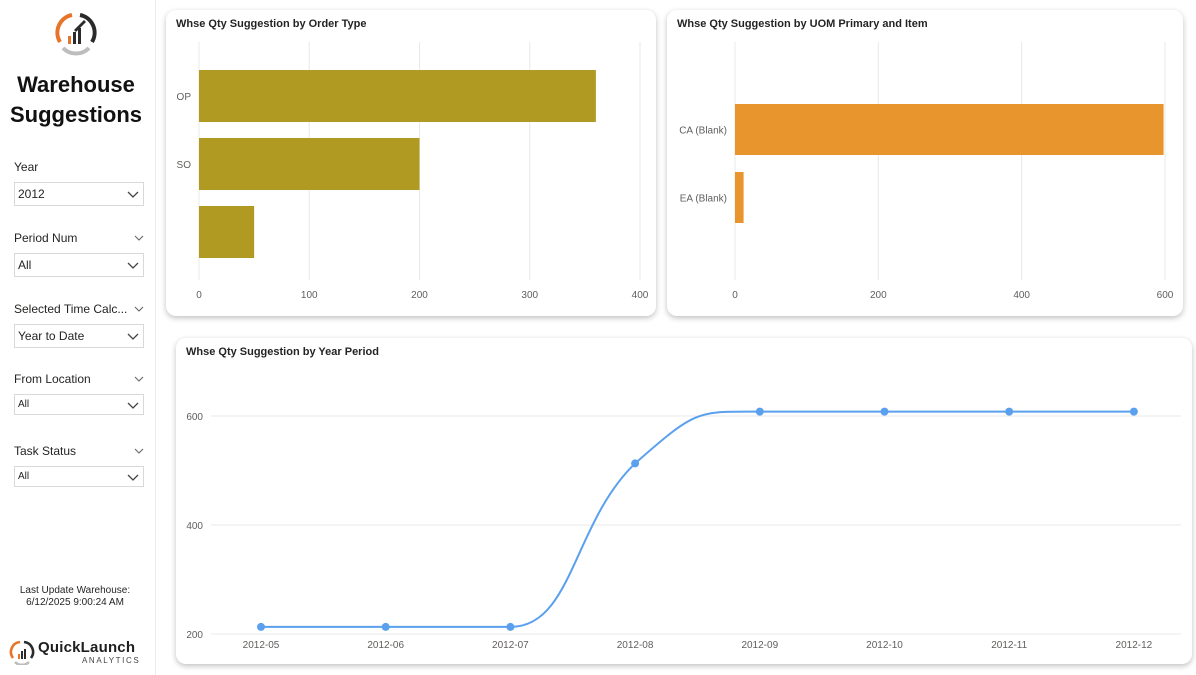 This screenshot has height=675, width=1196. I want to click on quicklaunch-logo-icon, so click(22, 652).